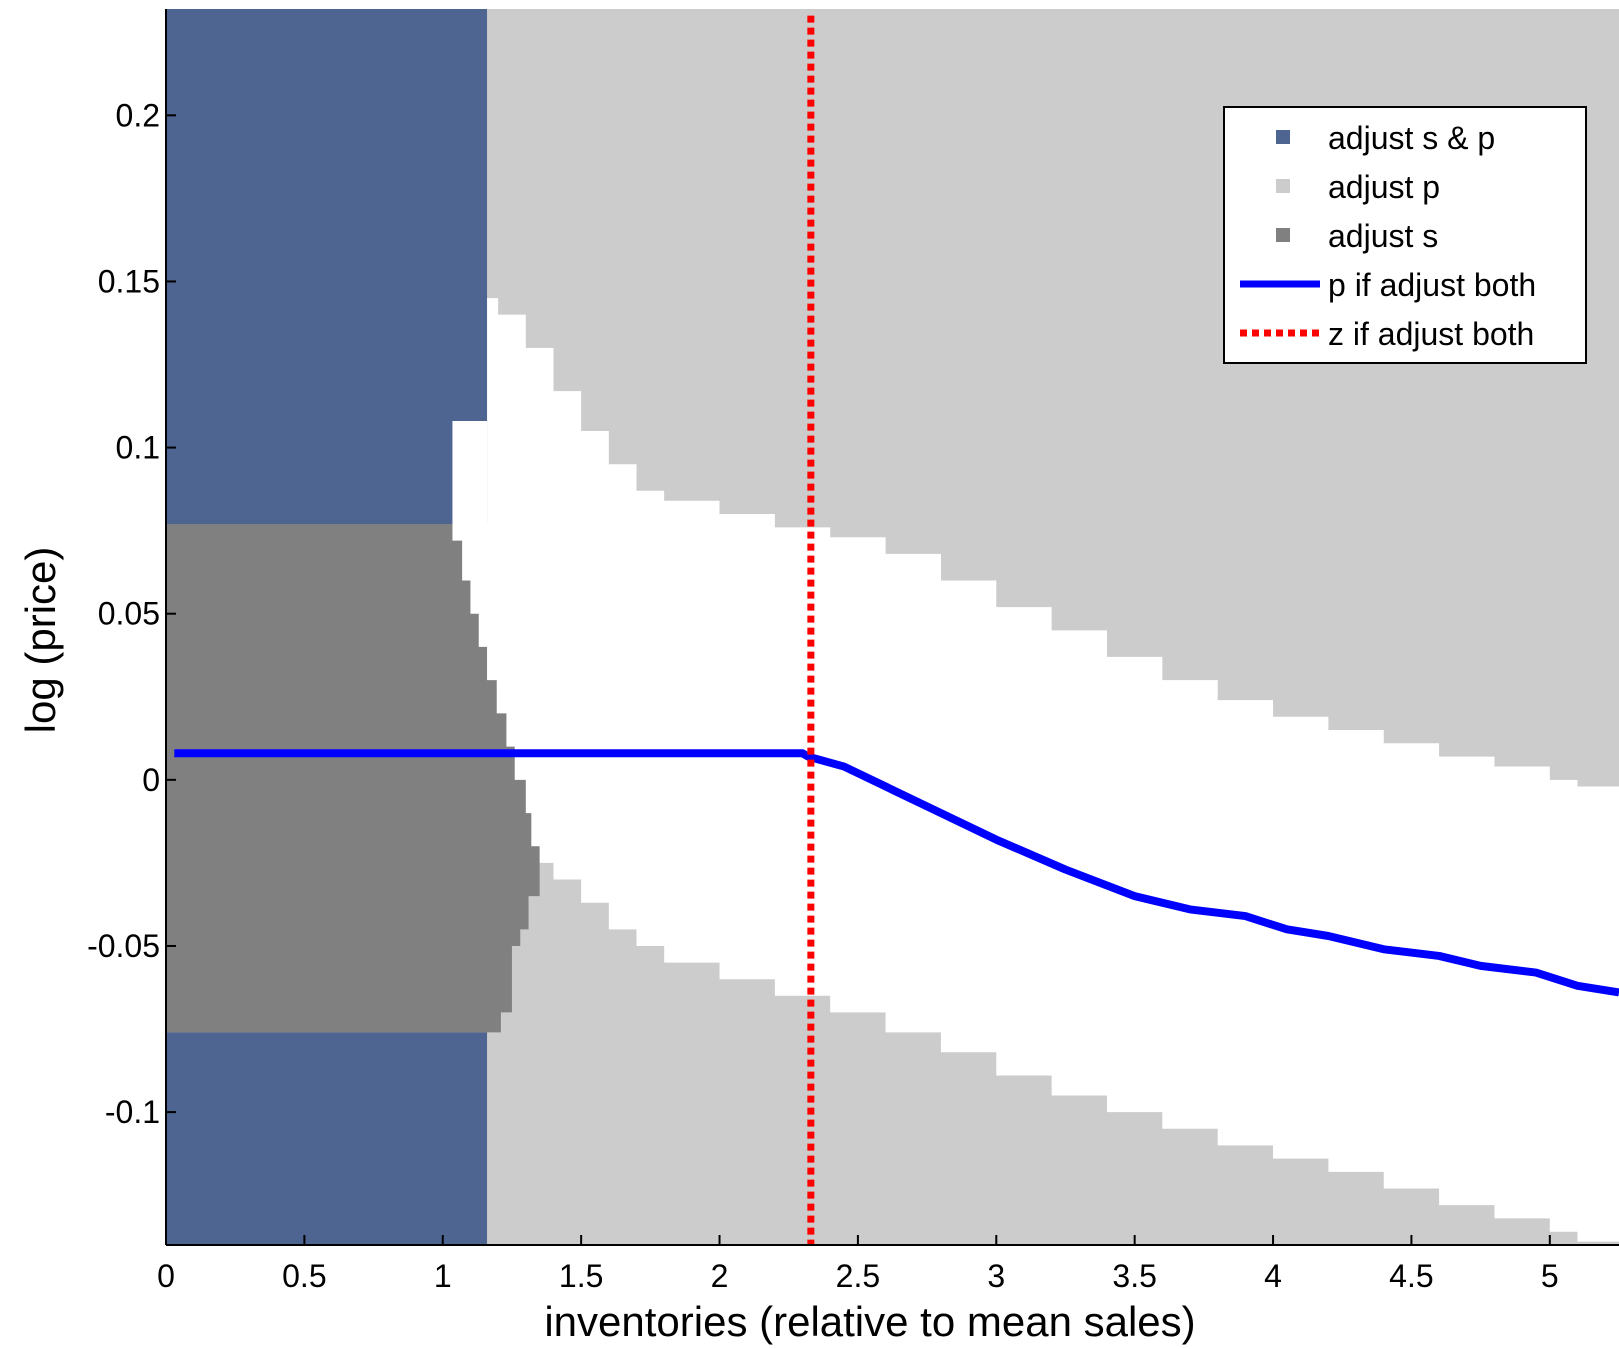 The width and height of the screenshot is (1619, 1349). Describe the element at coordinates (327, 1138) in the screenshot. I see `region-adjust-s-and-p-bottom` at that location.